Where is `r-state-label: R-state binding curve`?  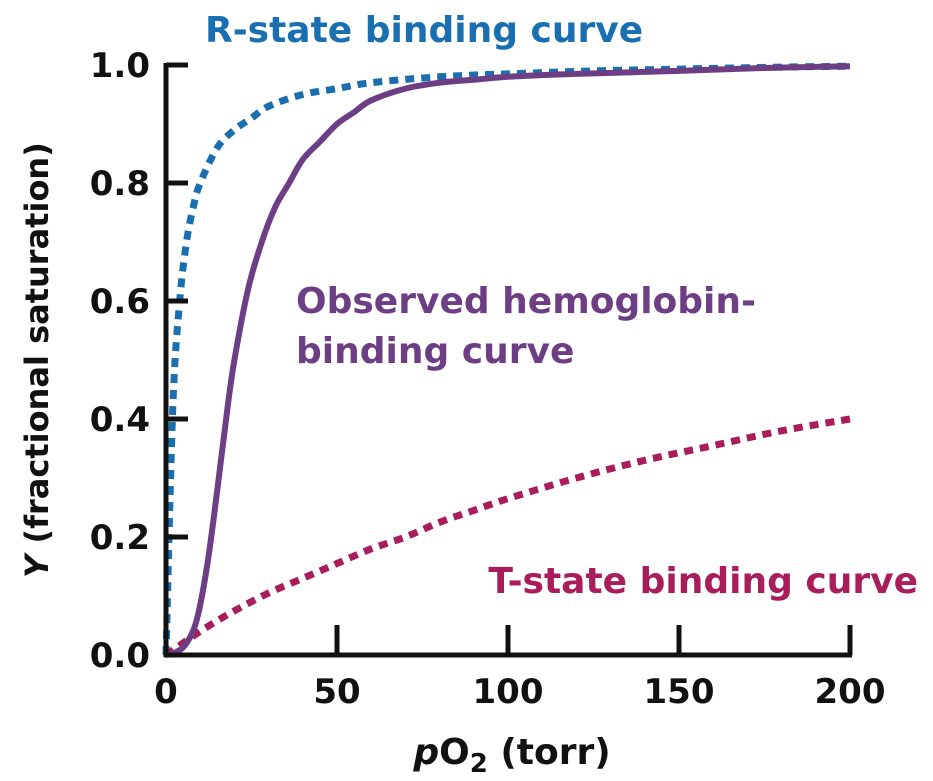 r-state-label: R-state binding curve is located at coordinates (424, 30).